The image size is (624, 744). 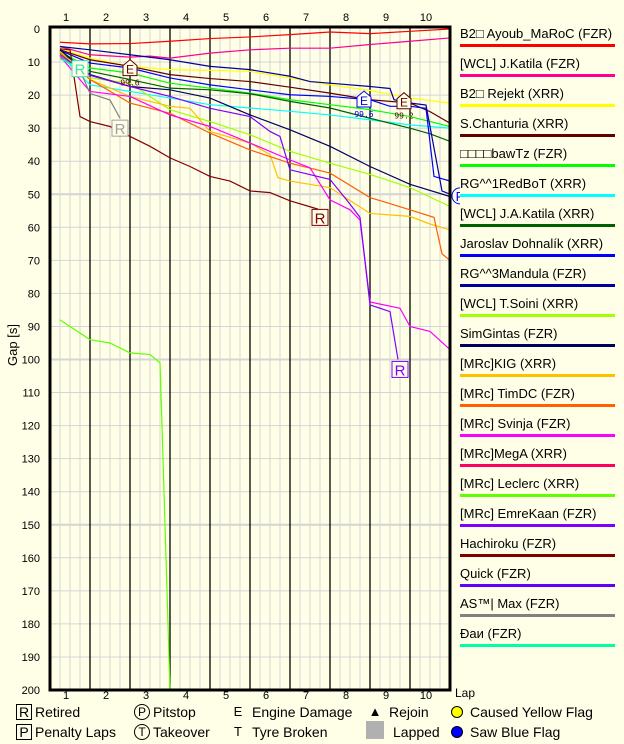 I want to click on y-axis-title: Gap [s], so click(x=12, y=345).